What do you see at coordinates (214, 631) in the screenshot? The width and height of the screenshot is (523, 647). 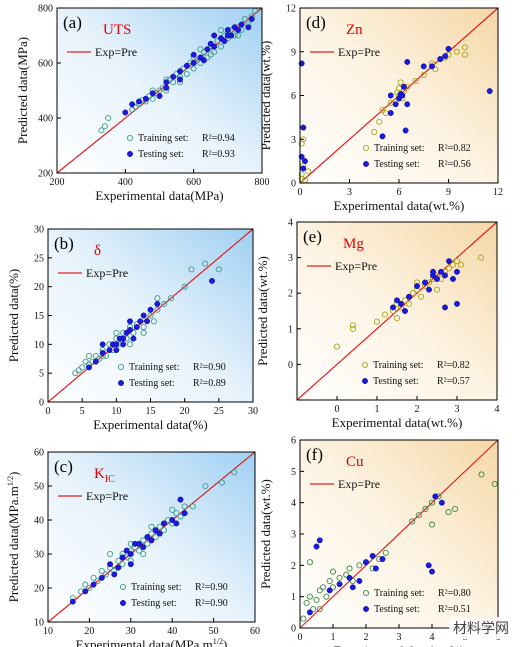 I see `x-tick-label: 50` at bounding box center [214, 631].